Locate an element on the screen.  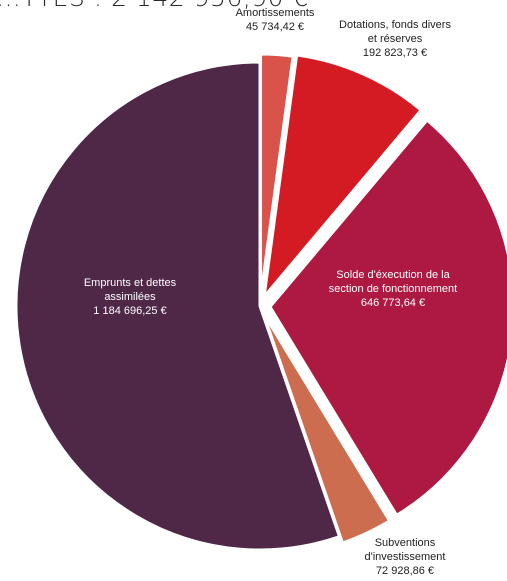
pie-slice-amortissements is located at coordinates (277, 176).